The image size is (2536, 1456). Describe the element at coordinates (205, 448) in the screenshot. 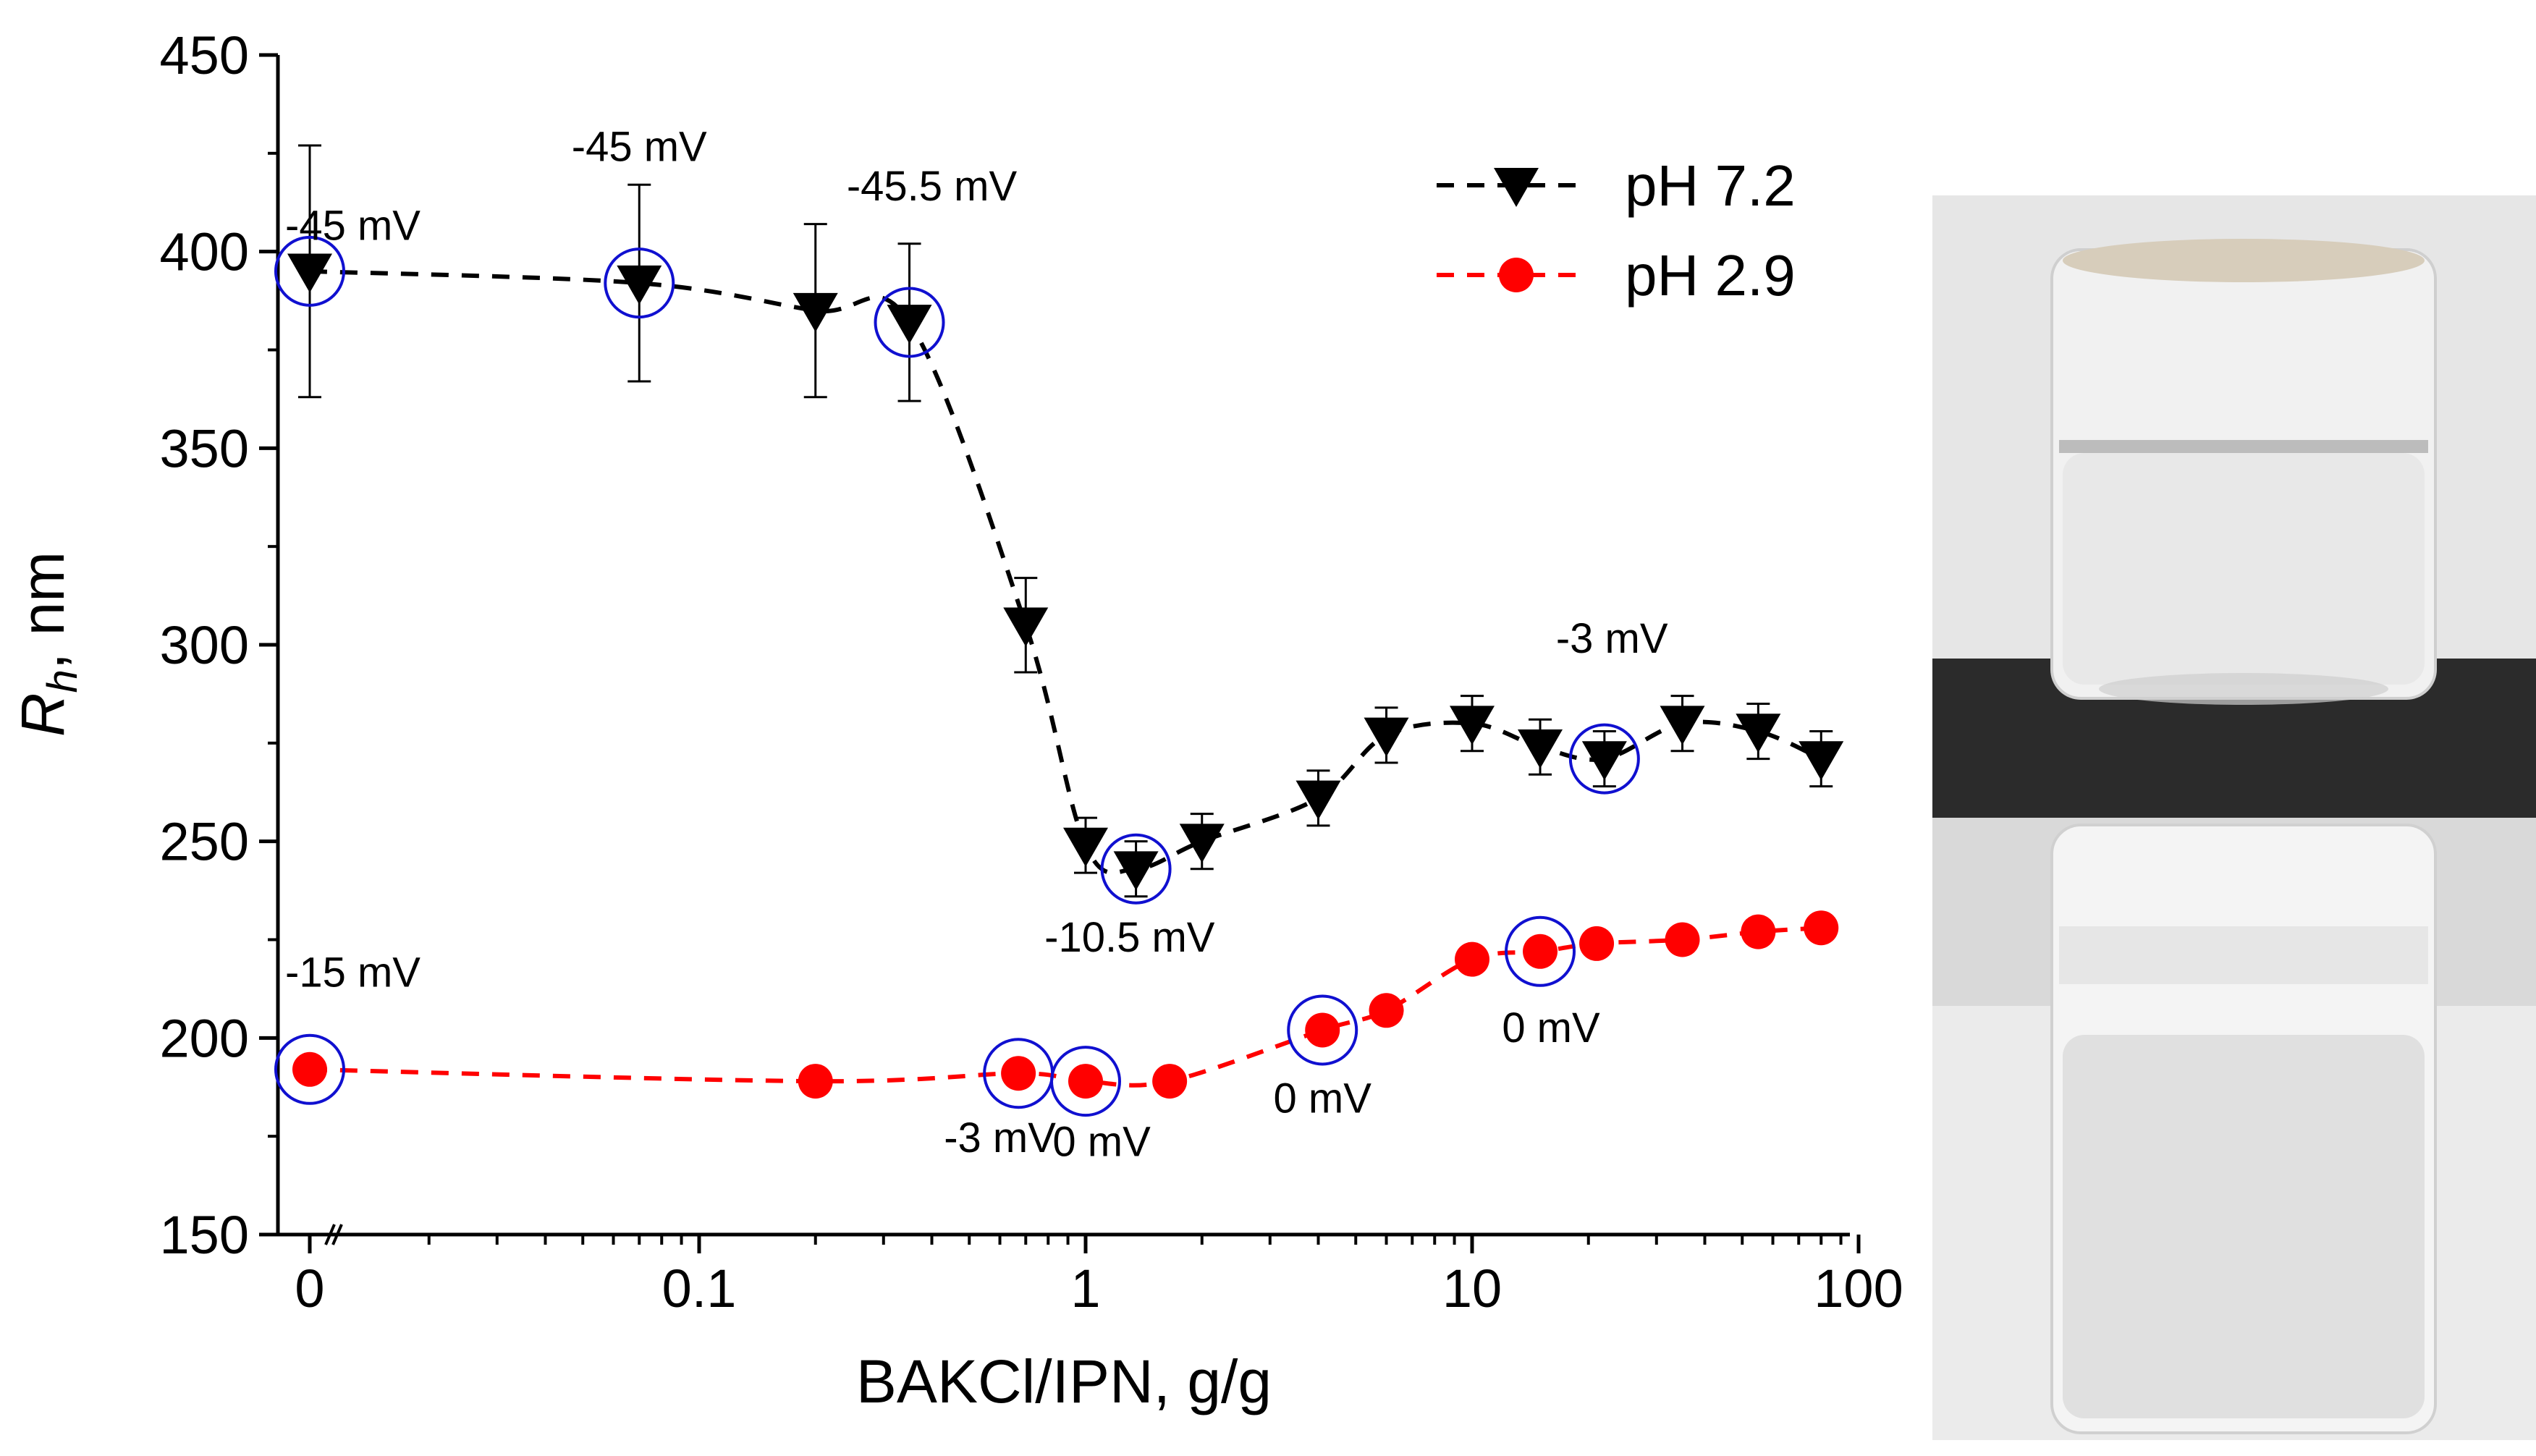

I see `y-tick-label: 350` at that location.